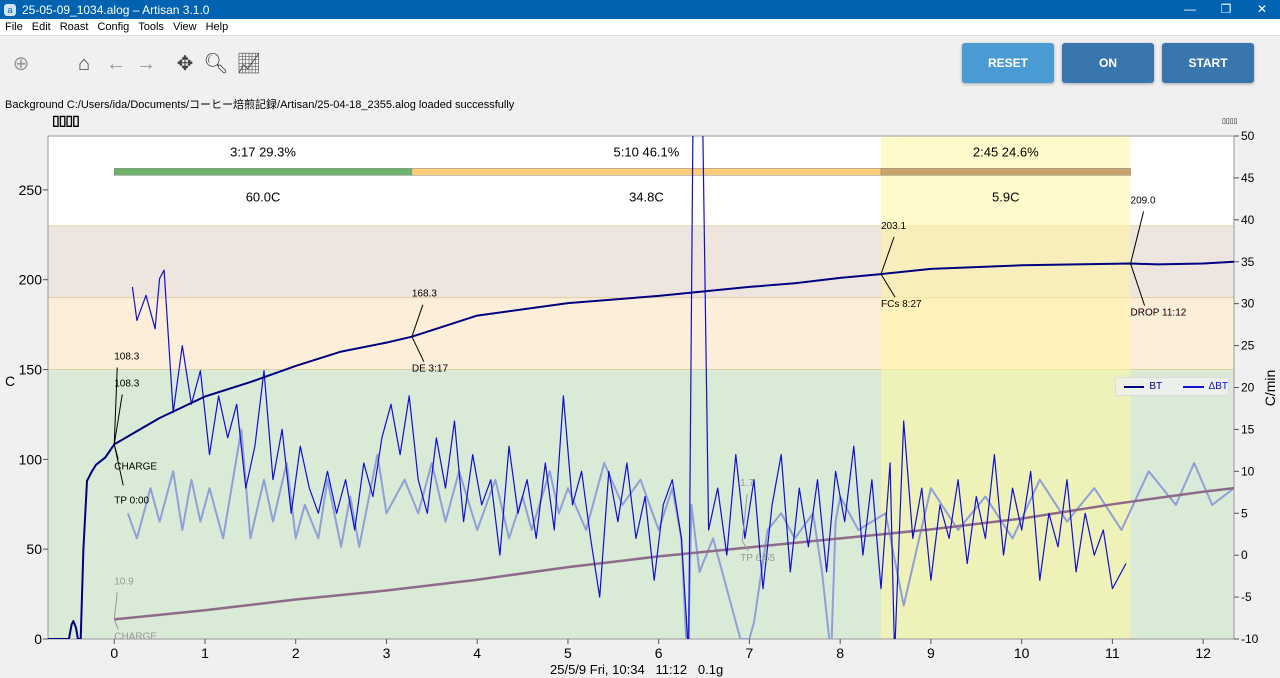 This screenshot has width=1280, height=678. What do you see at coordinates (263, 196) in the screenshot?
I see `phase-delta-label: 60.0C` at bounding box center [263, 196].